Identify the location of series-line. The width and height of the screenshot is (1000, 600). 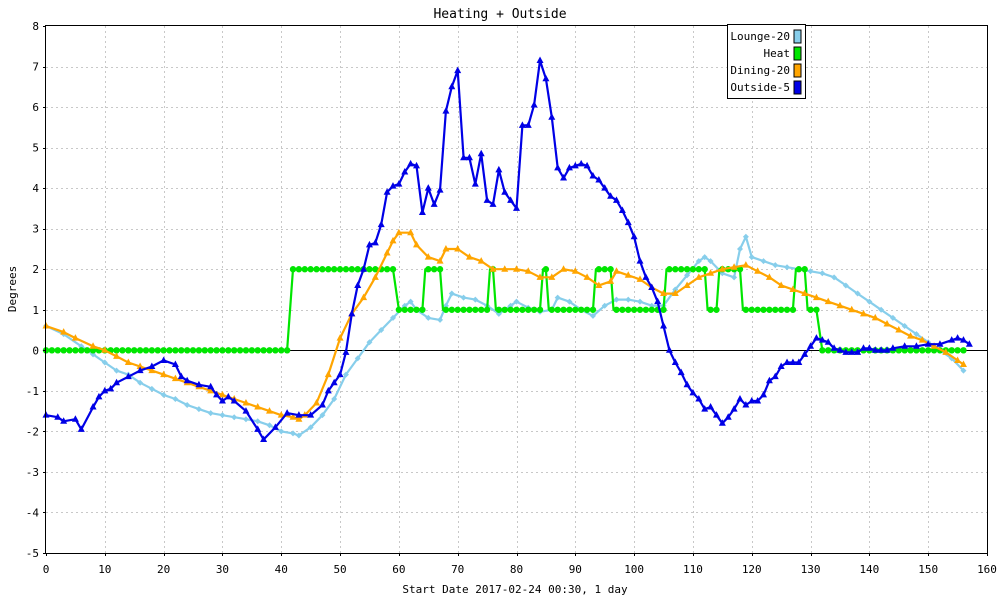
(505, 310).